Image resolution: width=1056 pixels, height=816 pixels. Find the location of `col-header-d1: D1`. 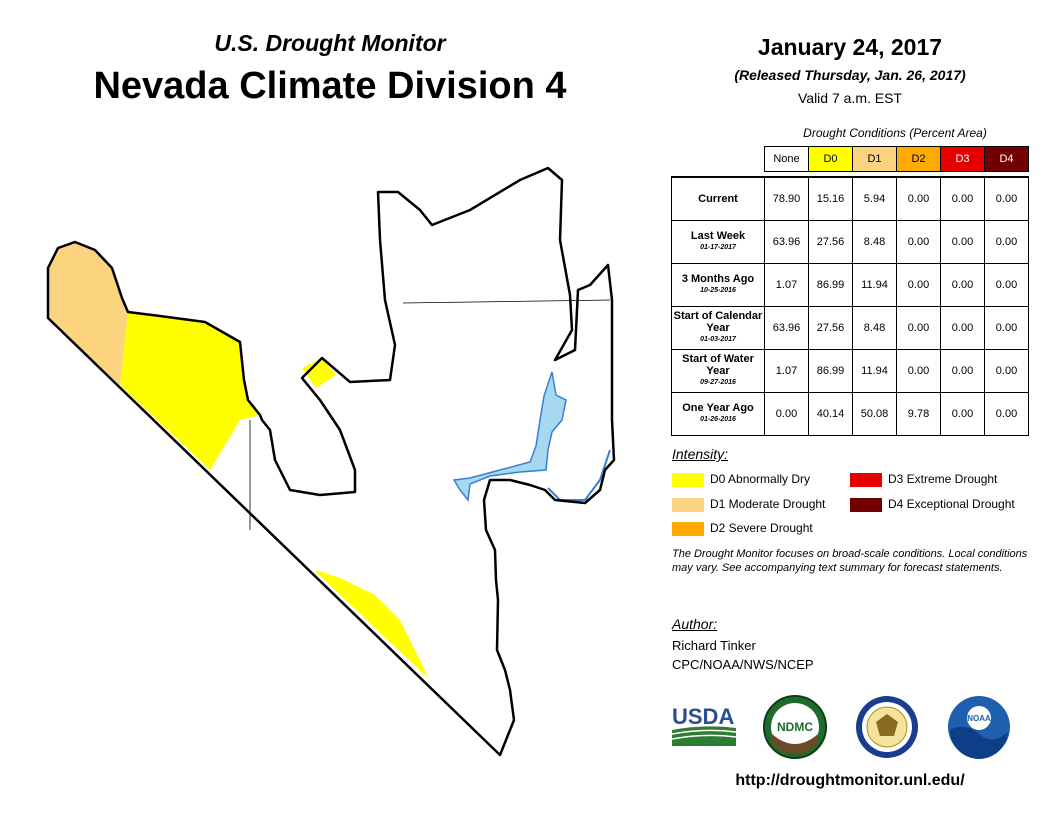

col-header-d1: D1 is located at coordinates (874, 159).